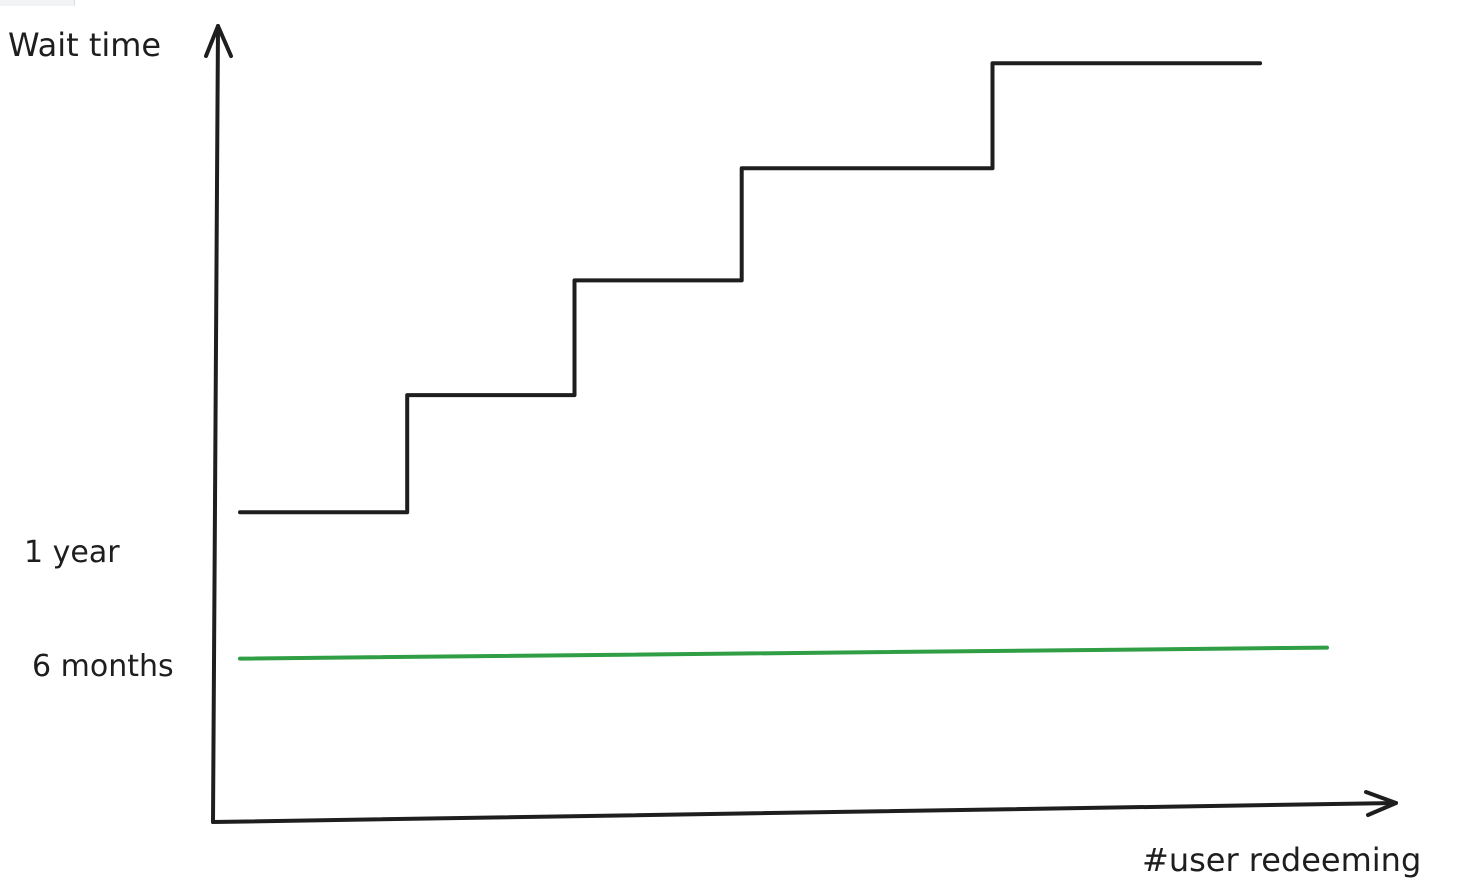 The width and height of the screenshot is (1462, 892). Describe the element at coordinates (72, 552) in the screenshot. I see `y-tick-label-1-year: 1 year` at that location.